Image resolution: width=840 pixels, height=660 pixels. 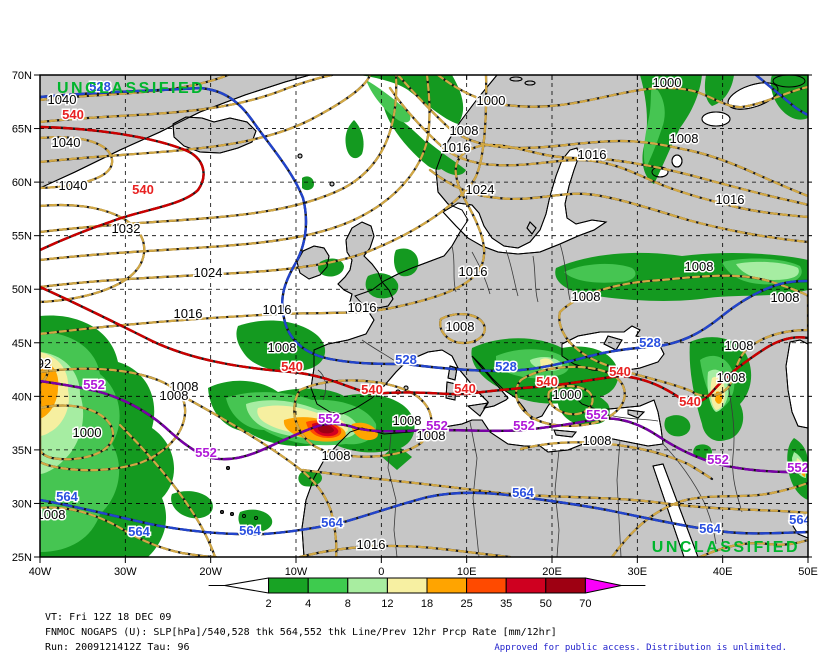 What do you see at coordinates (677, 161) in the screenshot?
I see `lake-small` at bounding box center [677, 161].